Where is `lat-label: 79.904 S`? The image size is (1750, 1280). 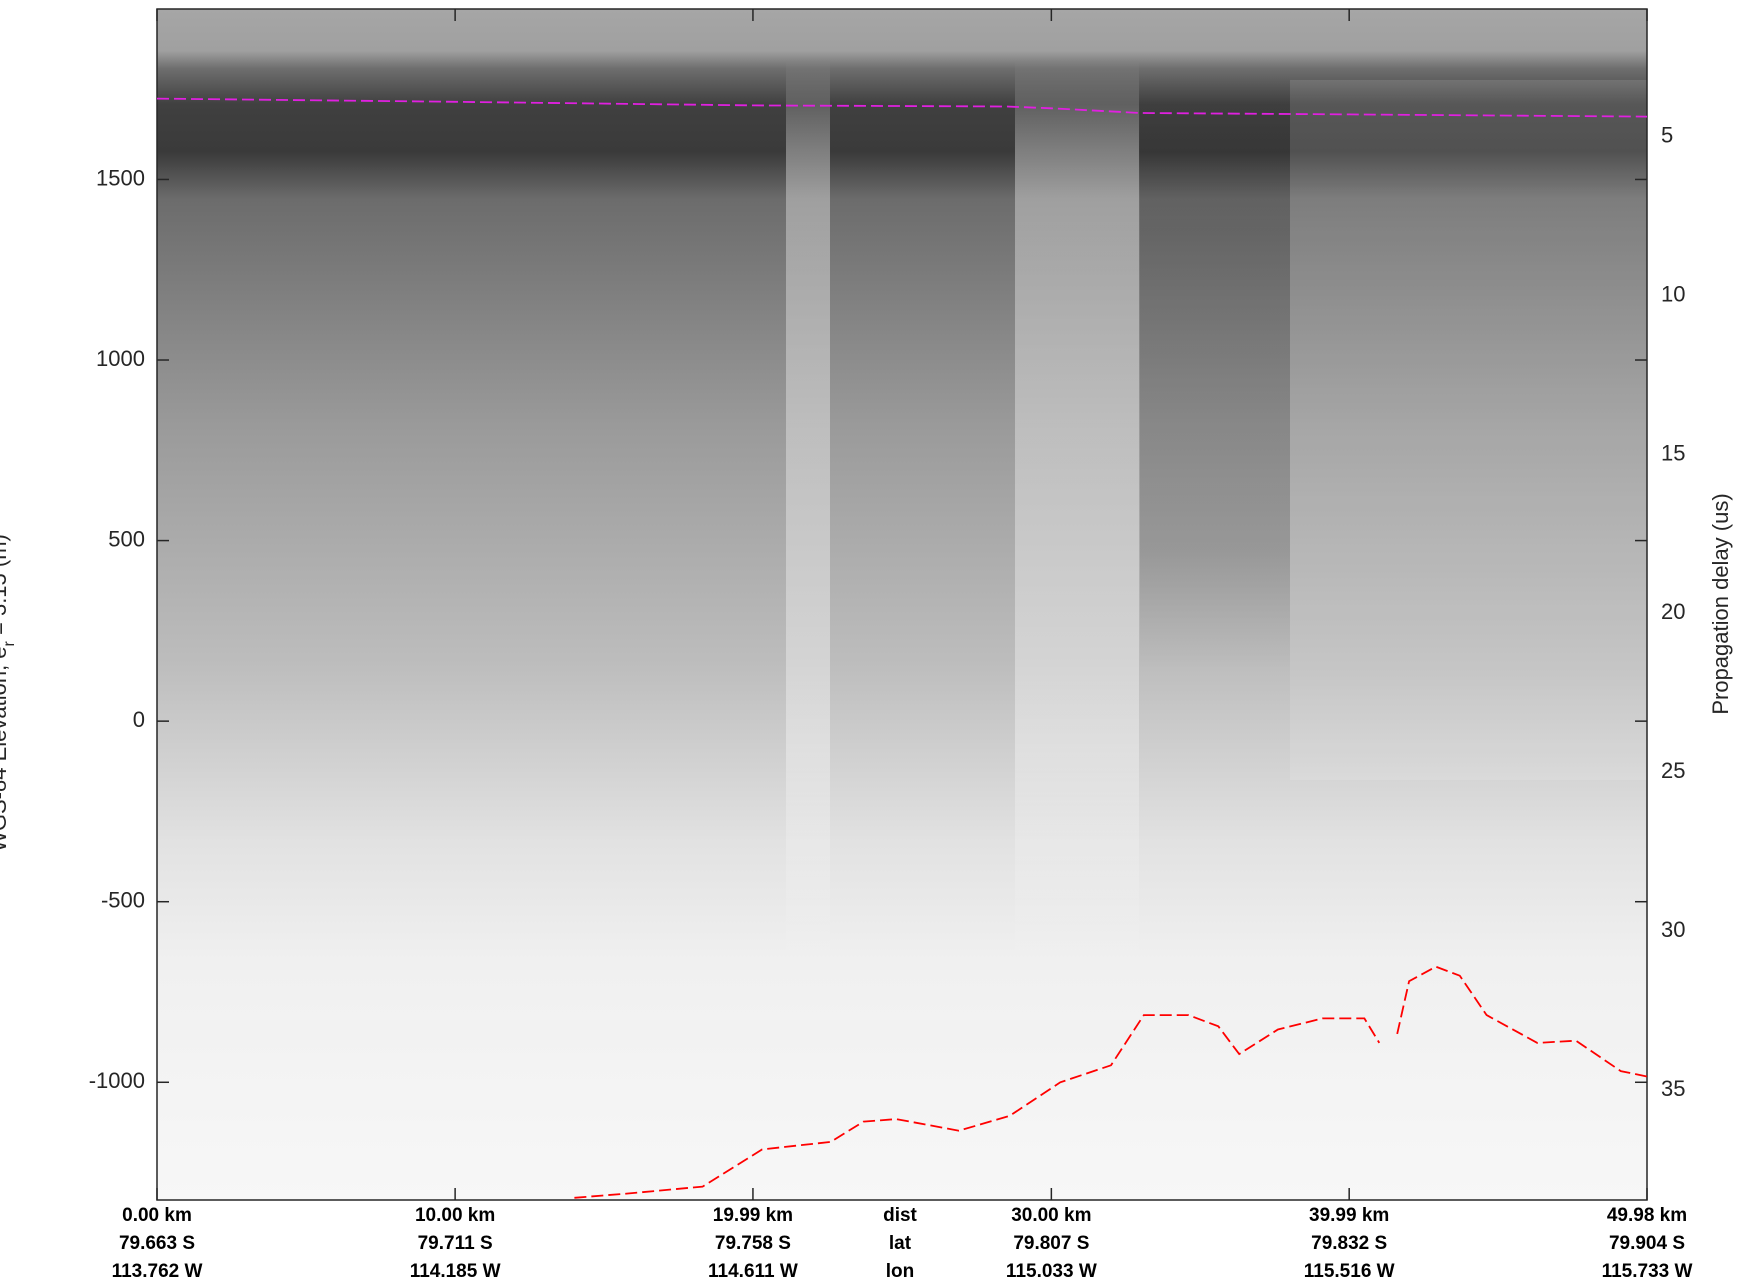
lat-label: 79.904 S is located at coordinates (1647, 1243).